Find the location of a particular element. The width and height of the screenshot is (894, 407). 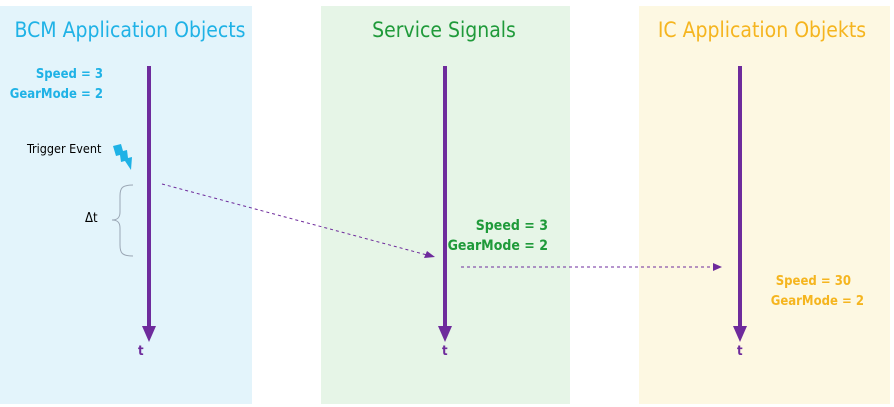

service-time-label: t is located at coordinates (445, 351).